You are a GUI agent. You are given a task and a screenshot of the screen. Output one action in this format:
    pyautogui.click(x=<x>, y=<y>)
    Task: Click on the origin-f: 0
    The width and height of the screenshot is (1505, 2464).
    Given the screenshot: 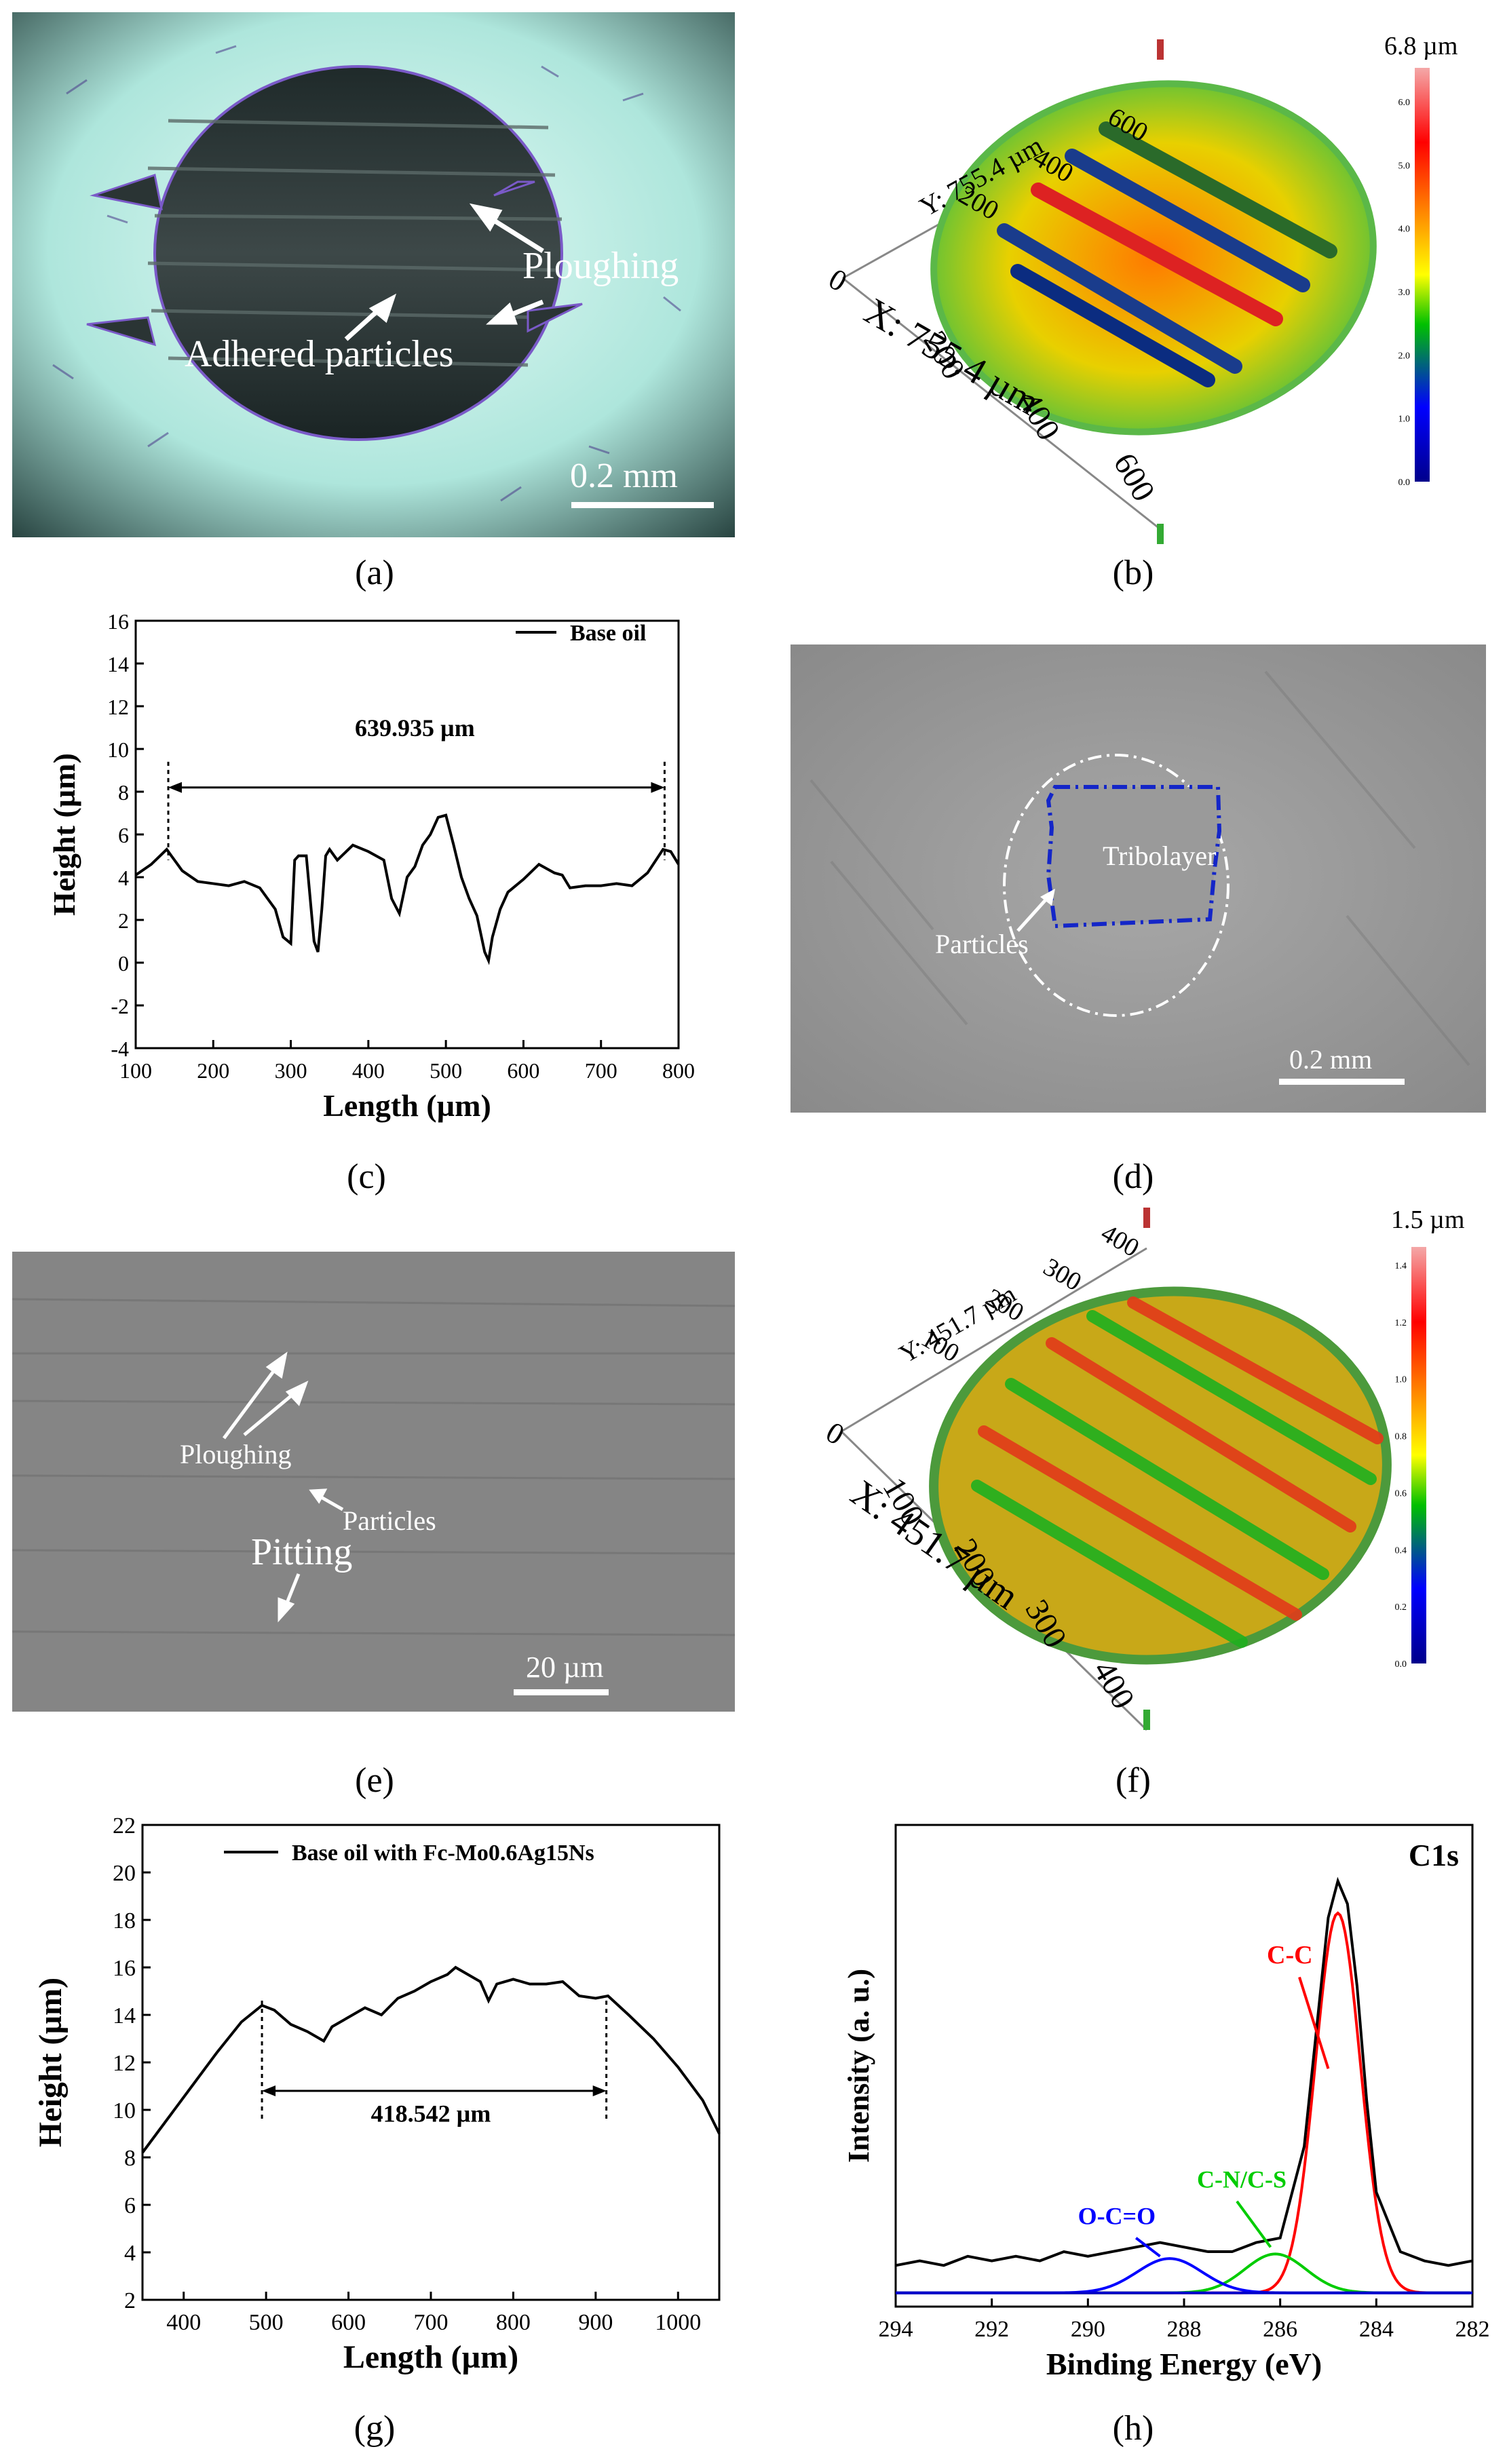 What is the action you would take?
    pyautogui.click(x=835, y=1433)
    